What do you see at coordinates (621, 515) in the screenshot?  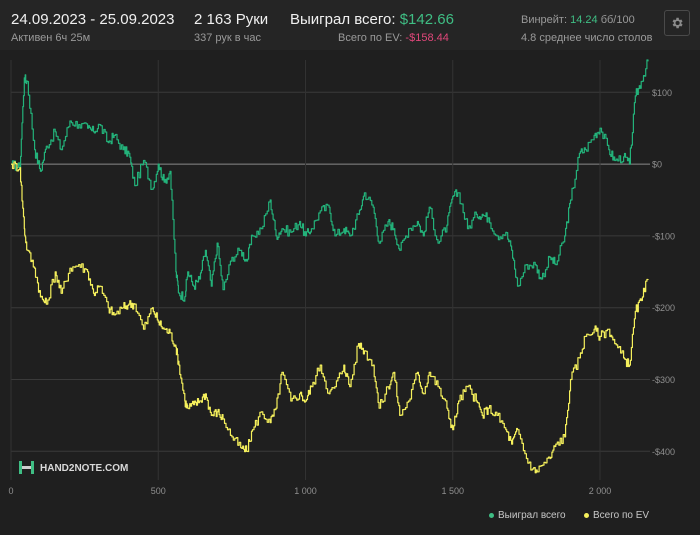 I see `legend-label-ev: Всего по EV` at bounding box center [621, 515].